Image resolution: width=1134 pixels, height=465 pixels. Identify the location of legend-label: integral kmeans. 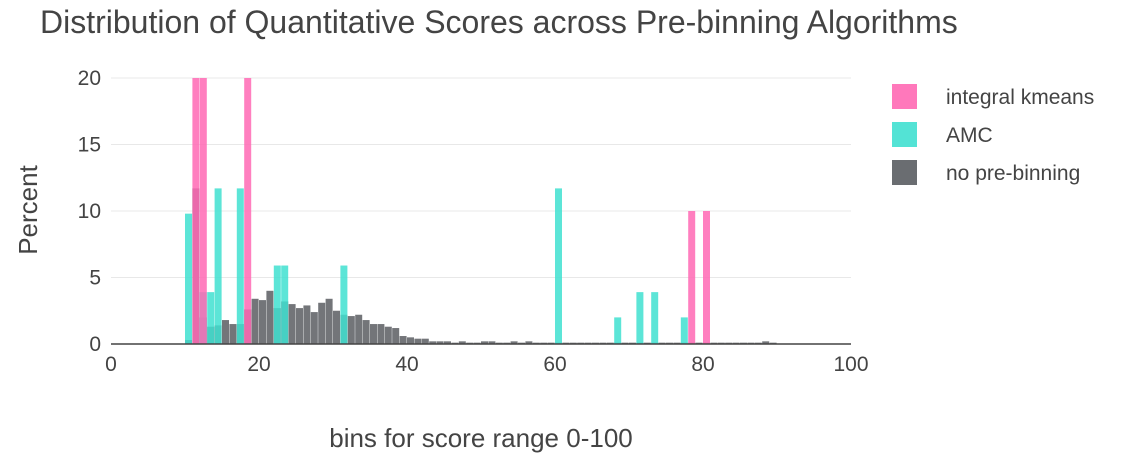
(1020, 97).